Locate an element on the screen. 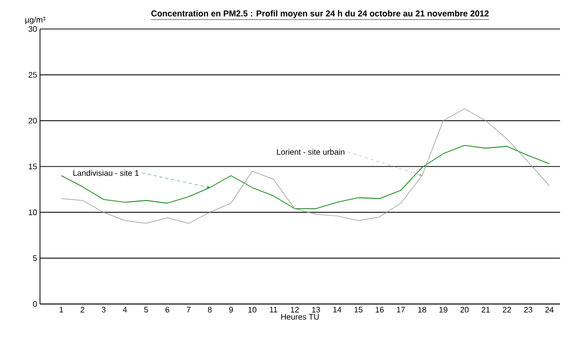 The height and width of the screenshot is (345, 575). x-tick-label: 13 is located at coordinates (316, 309).